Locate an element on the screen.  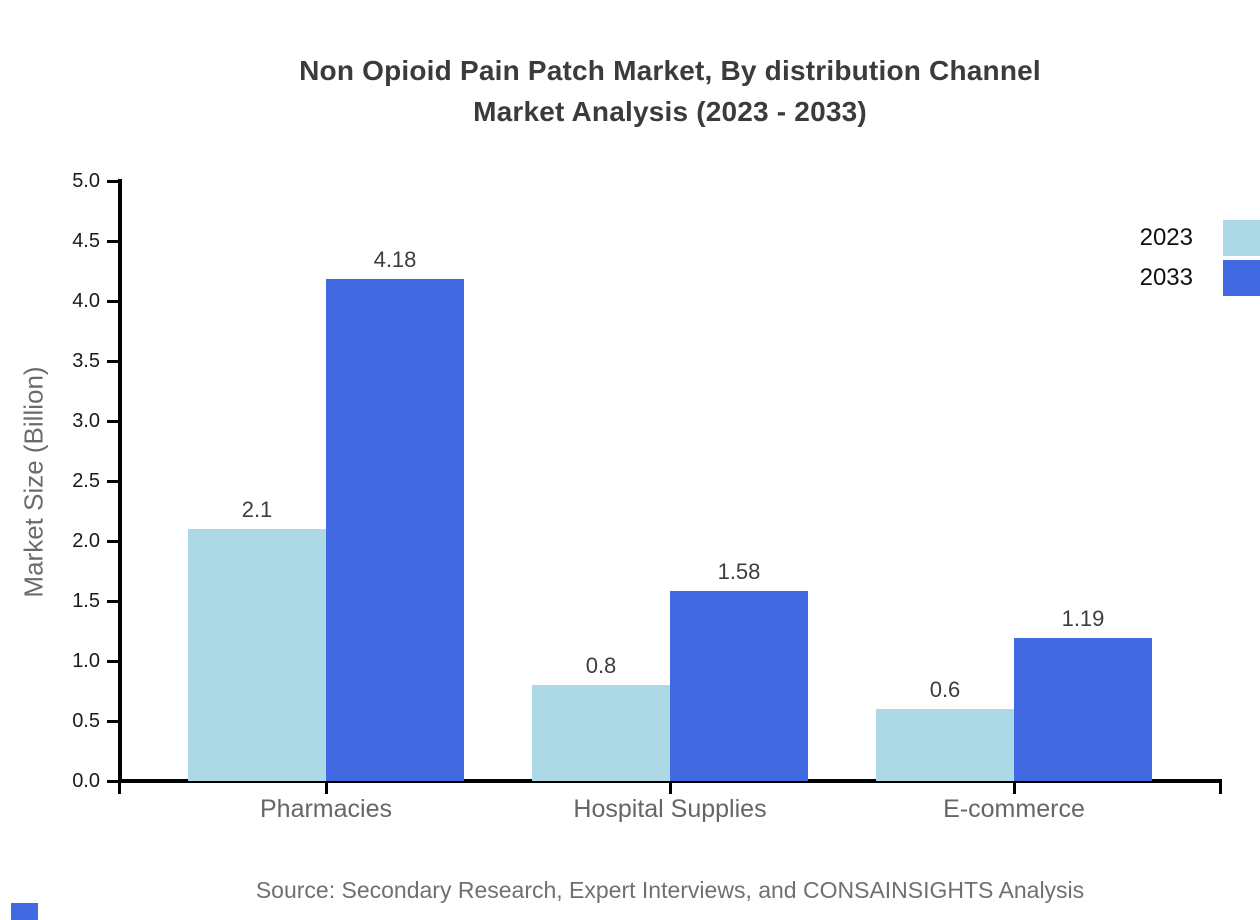
y-tick-label: 4.5 is located at coordinates (86, 241).